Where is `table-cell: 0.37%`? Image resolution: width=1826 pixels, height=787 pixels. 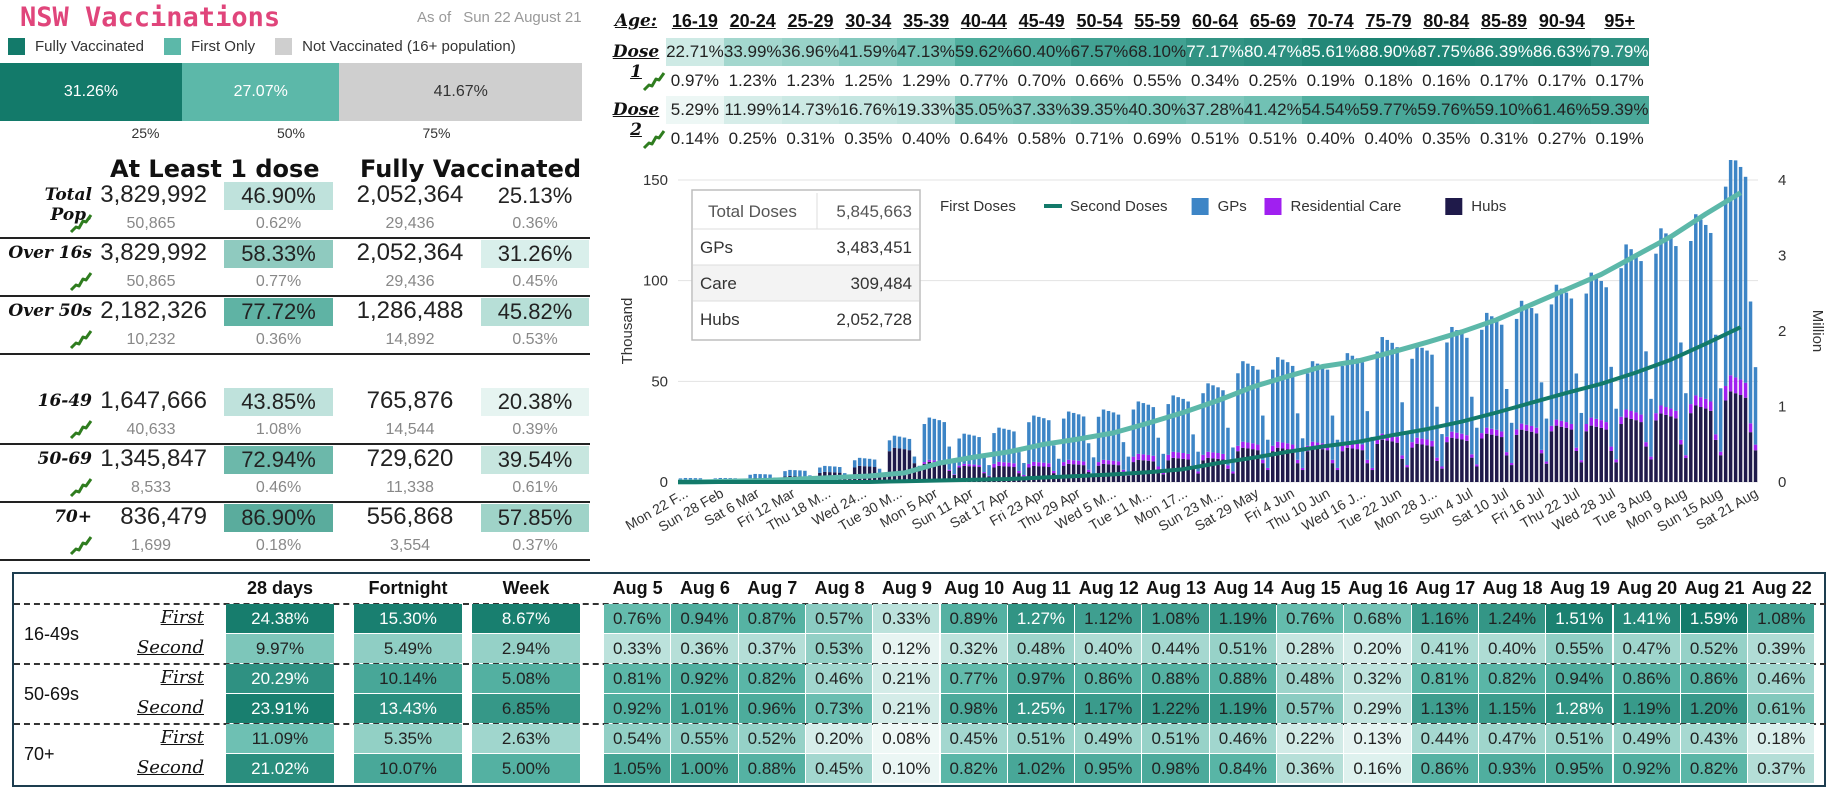 table-cell: 0.37% is located at coordinates (1781, 768).